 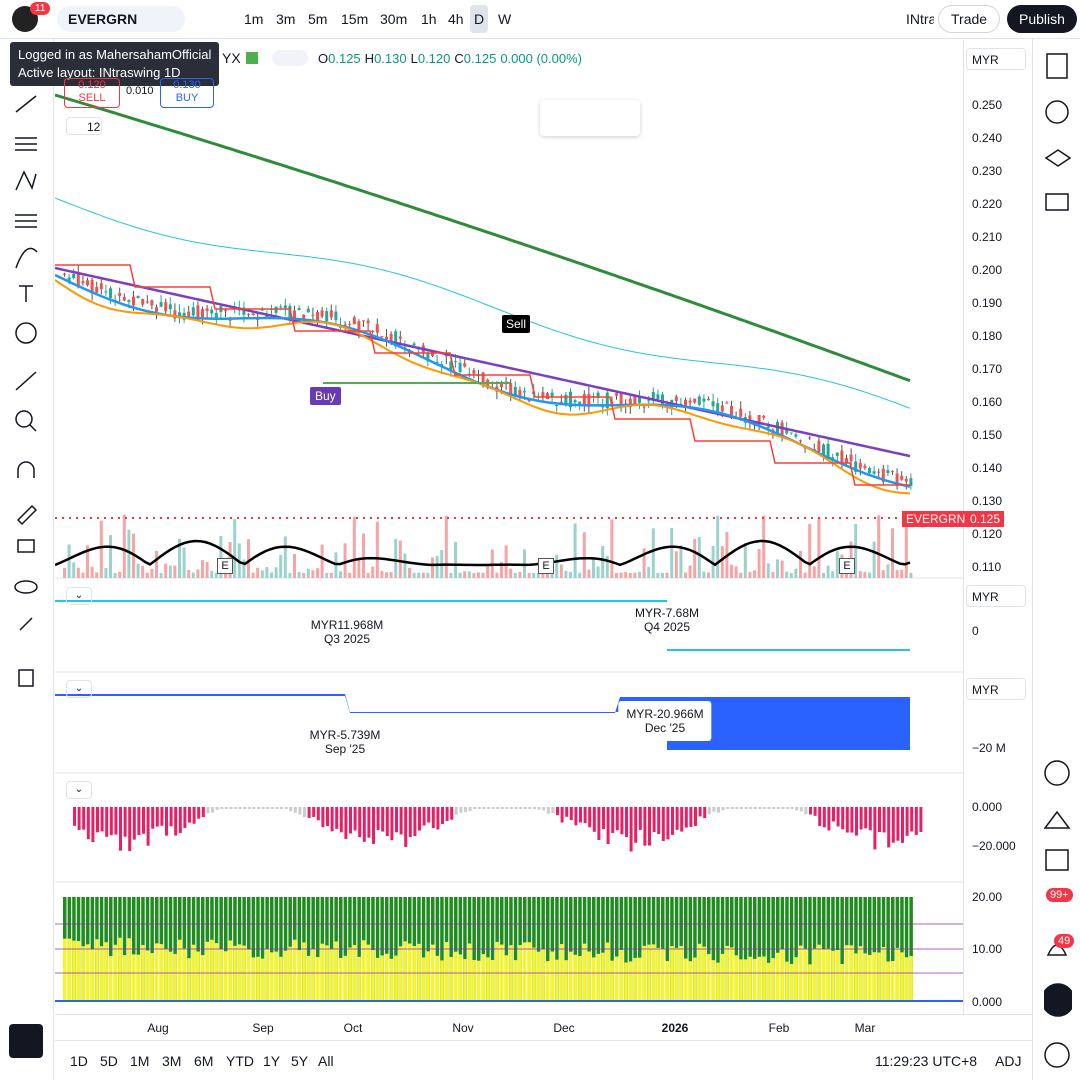 What do you see at coordinates (286, 19) in the screenshot?
I see `interval: 3m` at bounding box center [286, 19].